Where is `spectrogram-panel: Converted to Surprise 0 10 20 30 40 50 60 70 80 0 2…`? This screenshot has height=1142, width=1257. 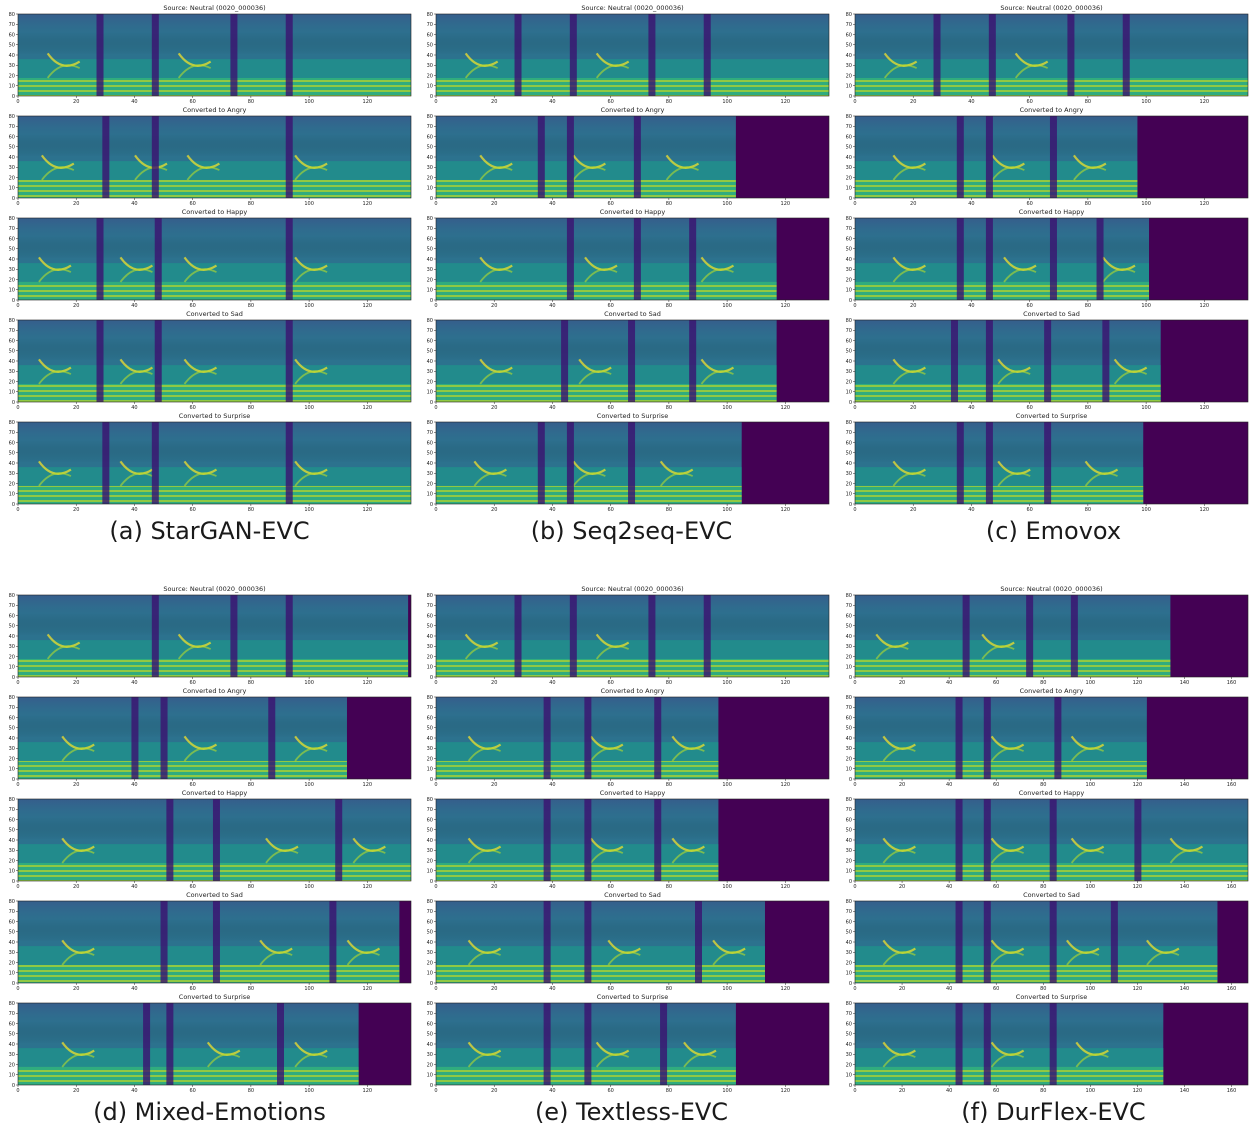
spectrogram-panel: Converted to Surprise 0 10 20 30 40 50 60 70 80 0 2… is located at coordinates (628, 1043).